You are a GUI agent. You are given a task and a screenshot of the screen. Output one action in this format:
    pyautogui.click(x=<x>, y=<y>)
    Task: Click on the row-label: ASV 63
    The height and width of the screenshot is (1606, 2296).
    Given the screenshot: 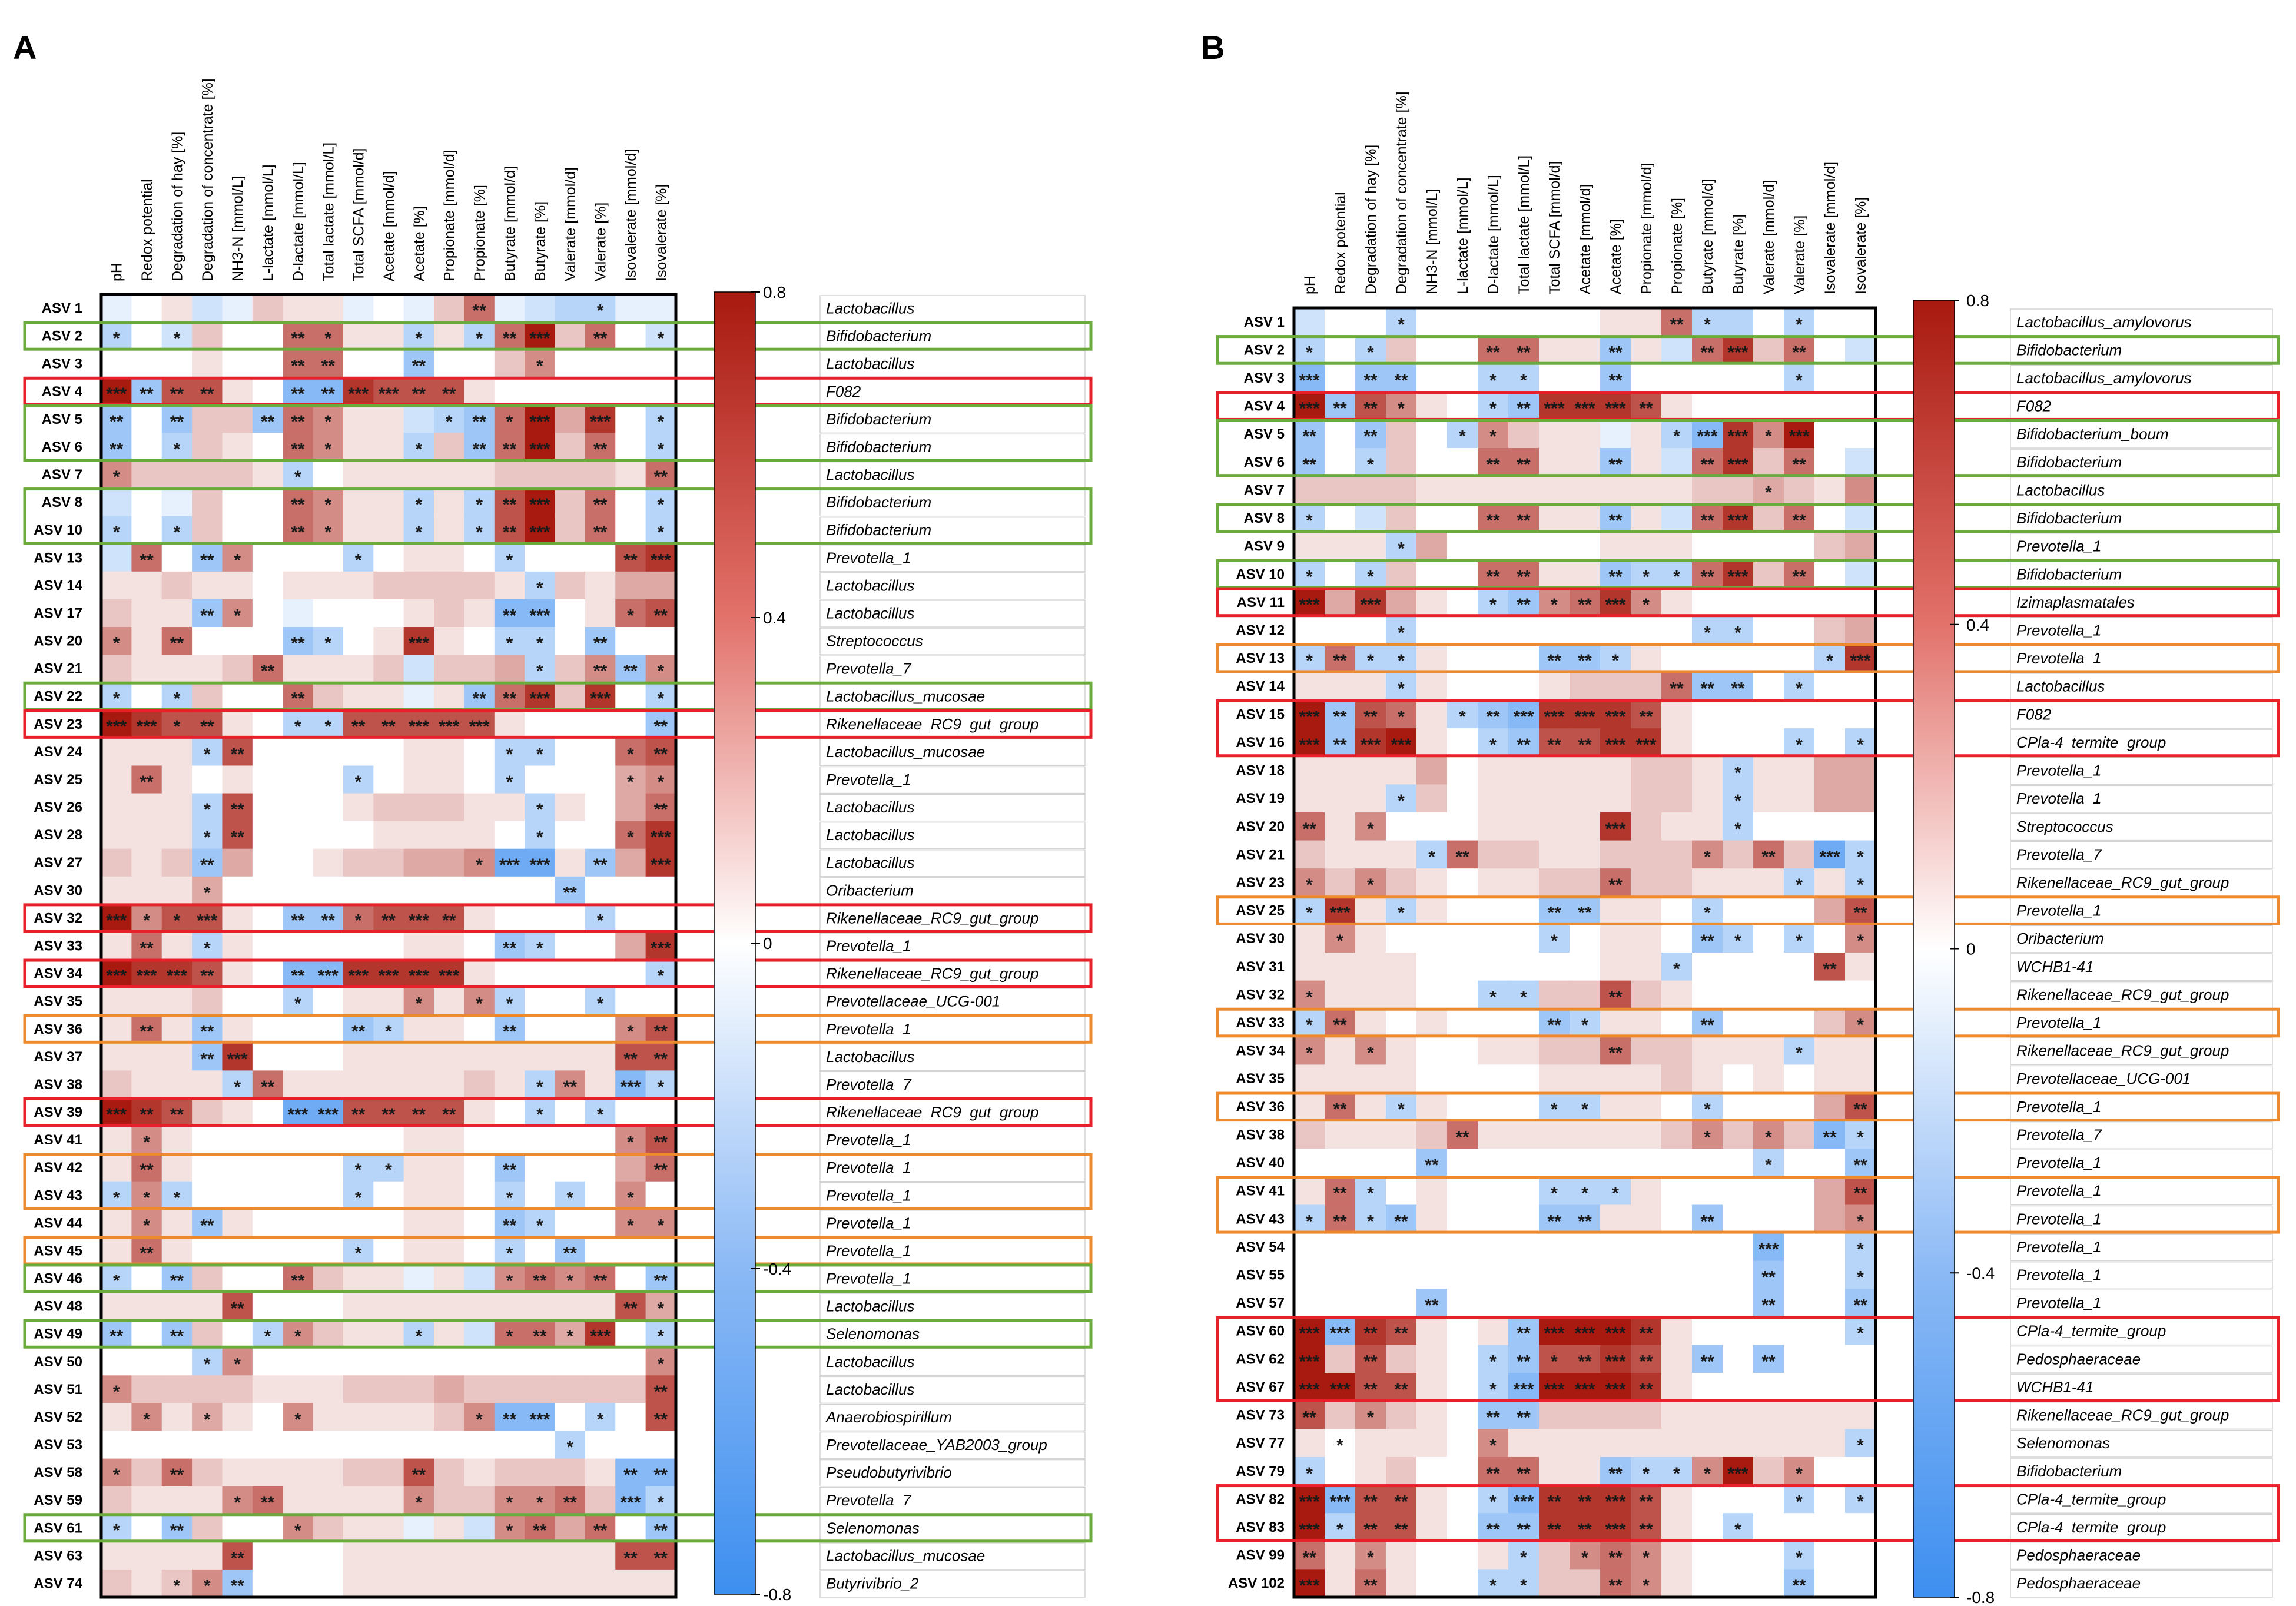 What is the action you would take?
    pyautogui.click(x=58, y=1556)
    